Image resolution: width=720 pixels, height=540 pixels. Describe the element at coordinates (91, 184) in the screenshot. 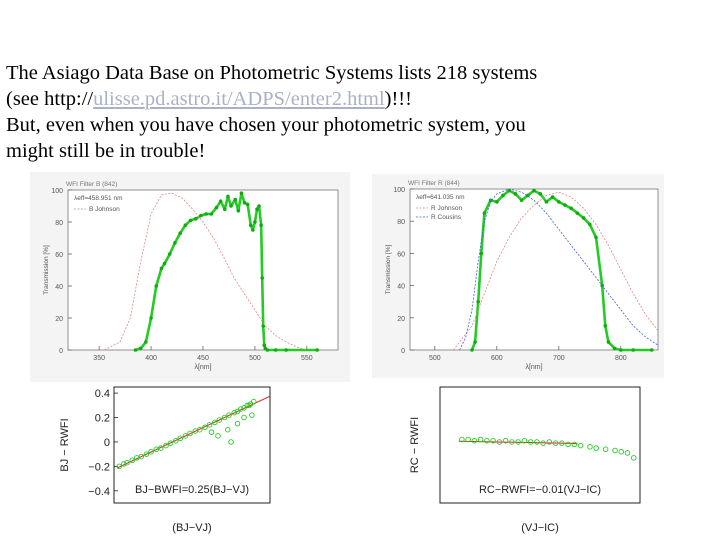

I see `chart-title: WFI Filter B (842)` at that location.